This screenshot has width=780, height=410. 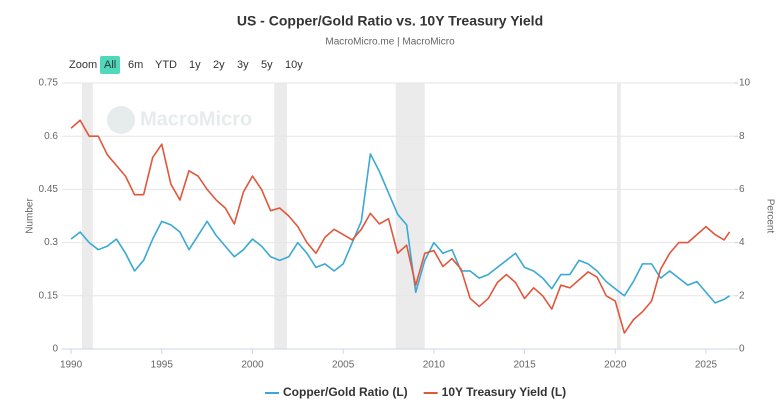 What do you see at coordinates (55, 349) in the screenshot?
I see `y-tick-label: 0` at bounding box center [55, 349].